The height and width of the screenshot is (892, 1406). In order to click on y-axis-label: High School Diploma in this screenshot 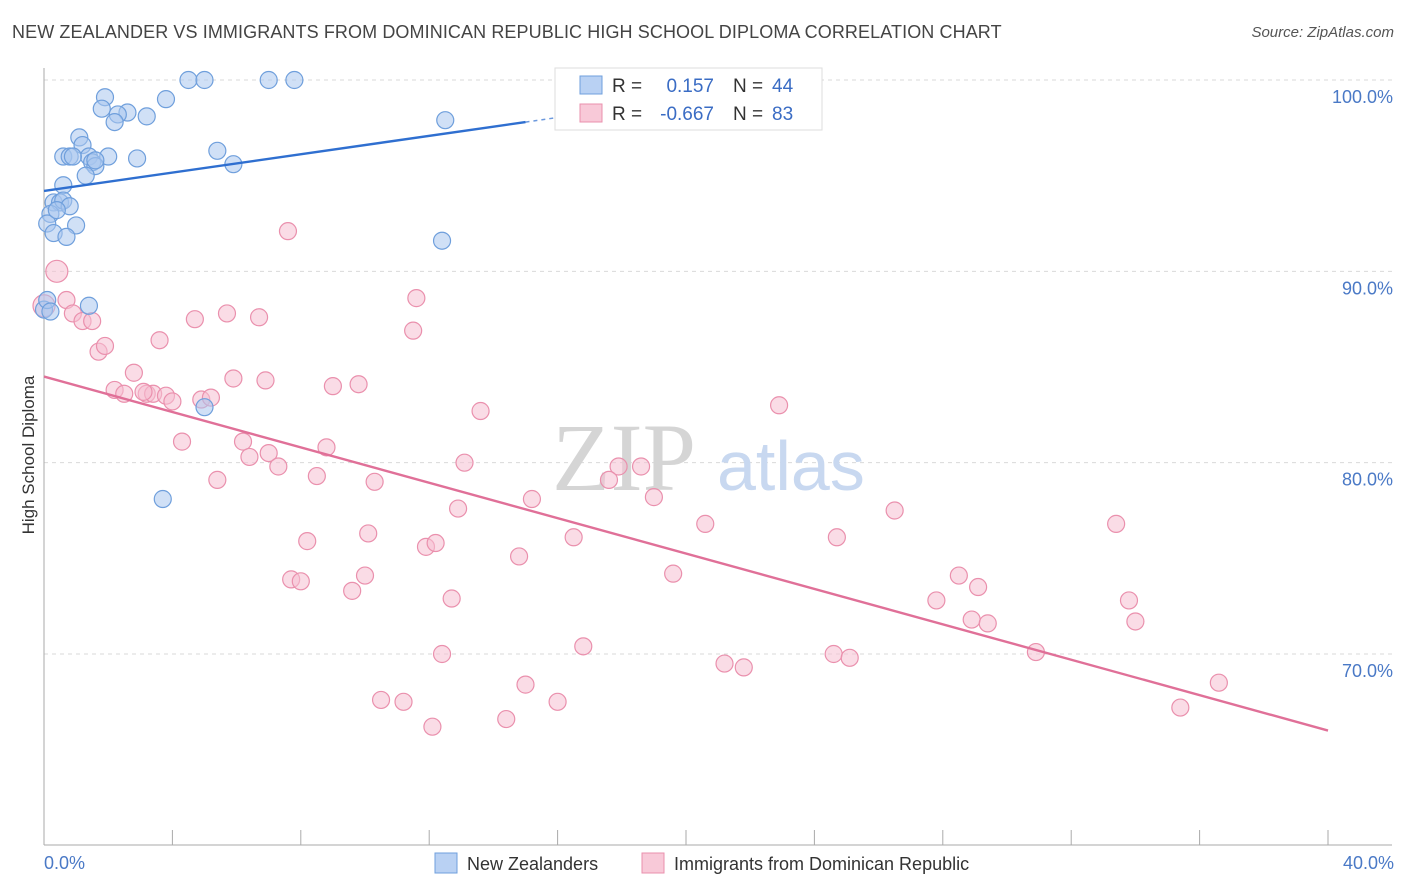, I will do `click(28, 454)`.